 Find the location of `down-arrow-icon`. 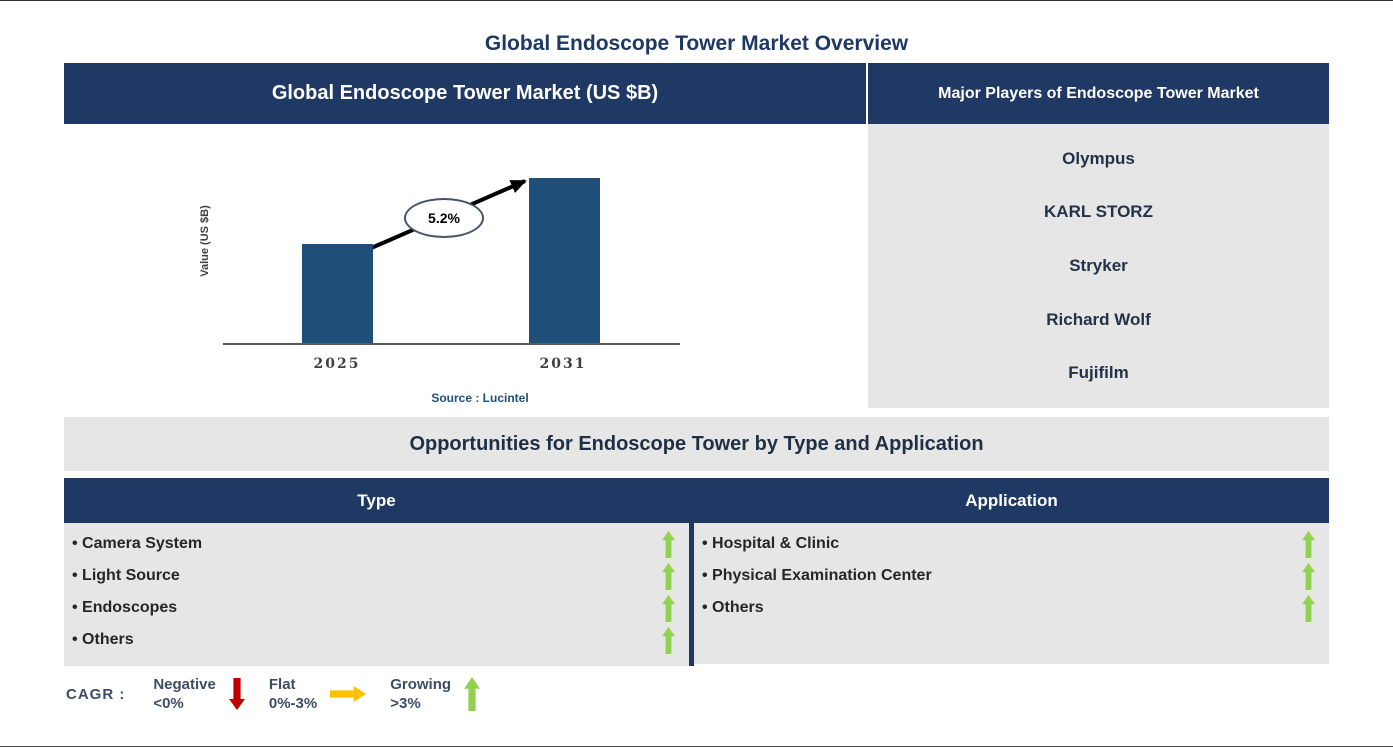

down-arrow-icon is located at coordinates (236, 694).